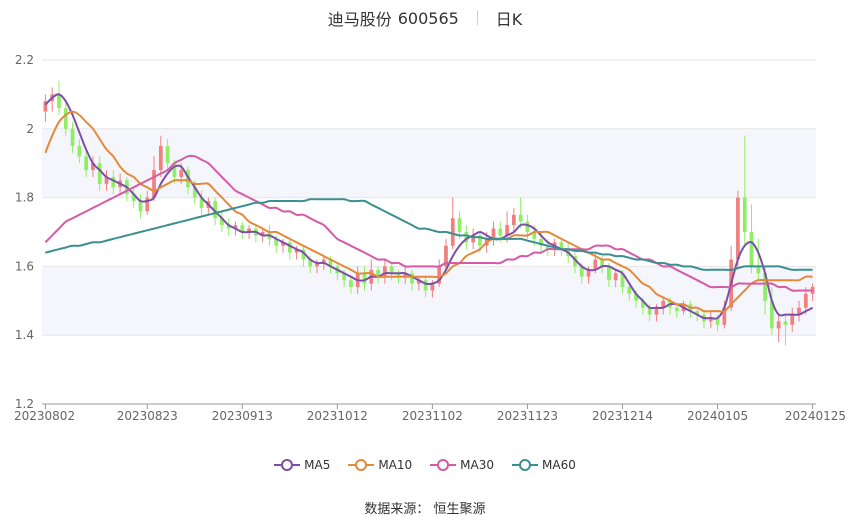 The image size is (850, 517). I want to click on y-tick-label: 1.6, so click(24, 266).